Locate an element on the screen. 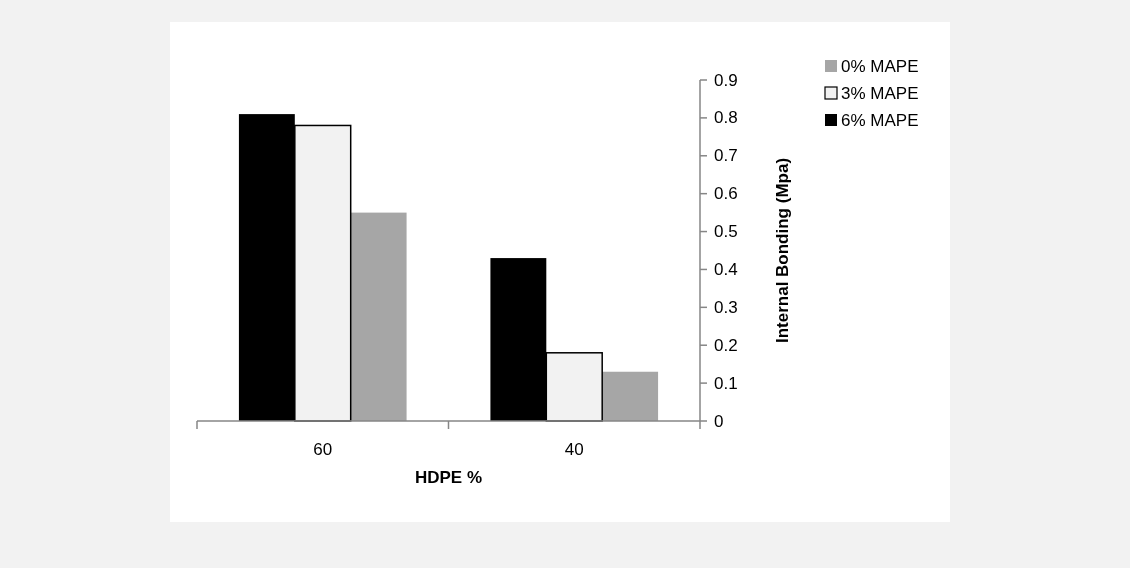 The height and width of the screenshot is (568, 1130). x-tick-label: 40 is located at coordinates (574, 449).